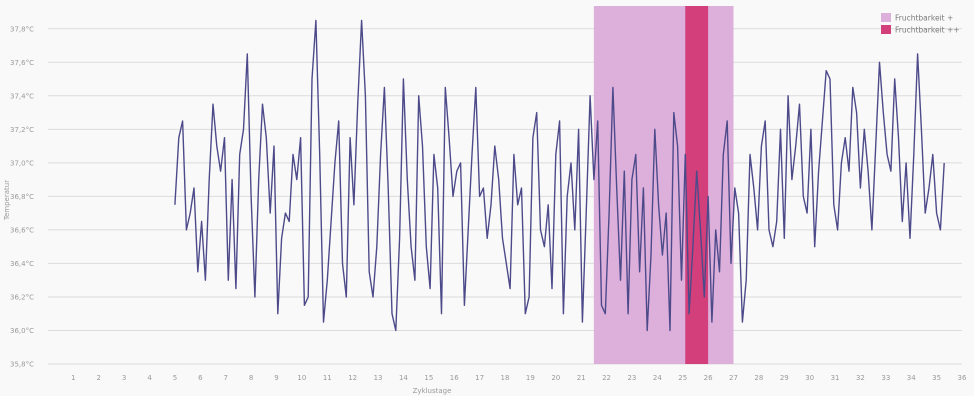 The width and height of the screenshot is (974, 400). I want to click on x-tick-label: 3, so click(124, 378).